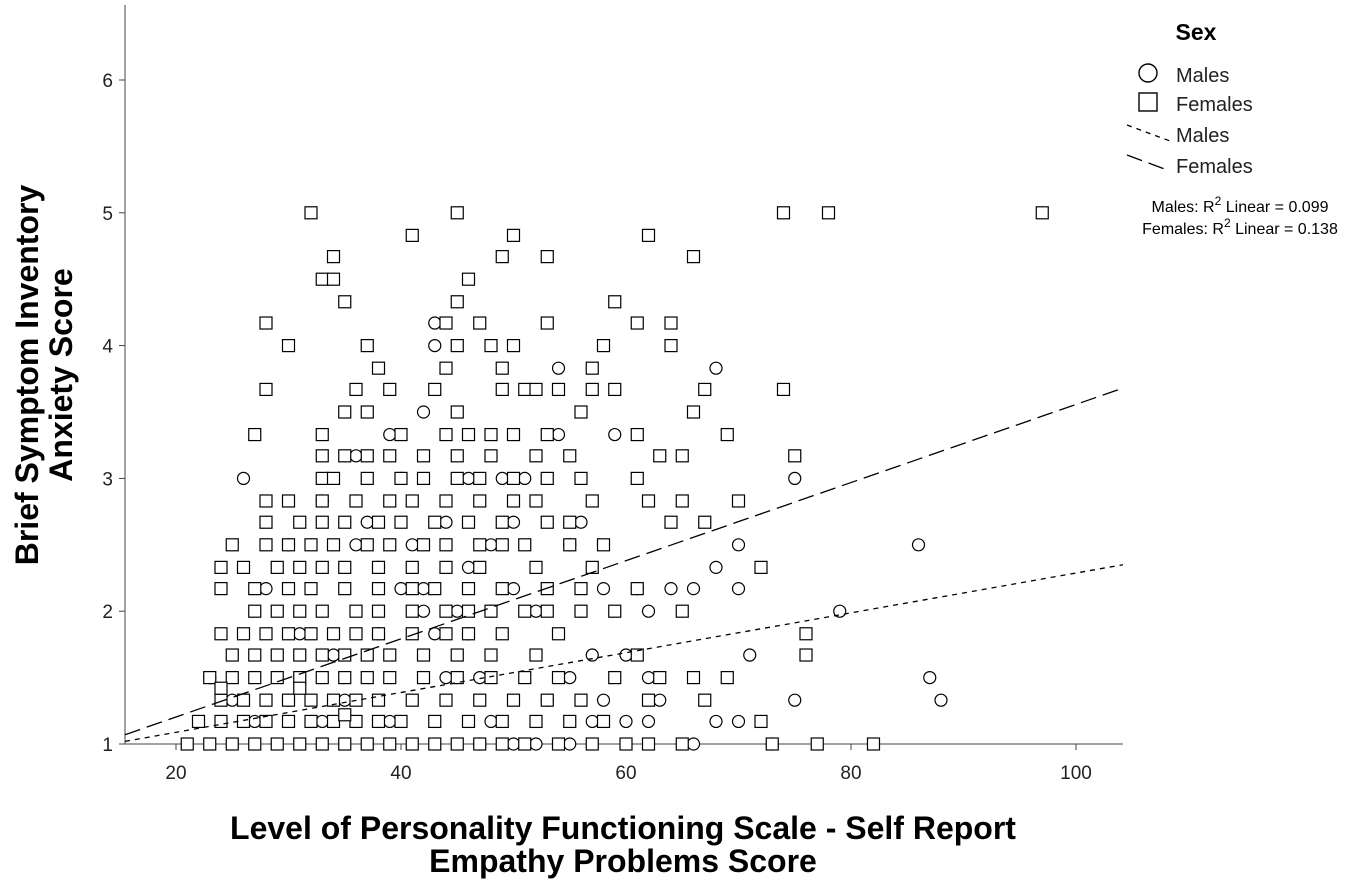 The width and height of the screenshot is (1362, 882). What do you see at coordinates (107, 347) in the screenshot?
I see `y-tick-label: 4` at bounding box center [107, 347].